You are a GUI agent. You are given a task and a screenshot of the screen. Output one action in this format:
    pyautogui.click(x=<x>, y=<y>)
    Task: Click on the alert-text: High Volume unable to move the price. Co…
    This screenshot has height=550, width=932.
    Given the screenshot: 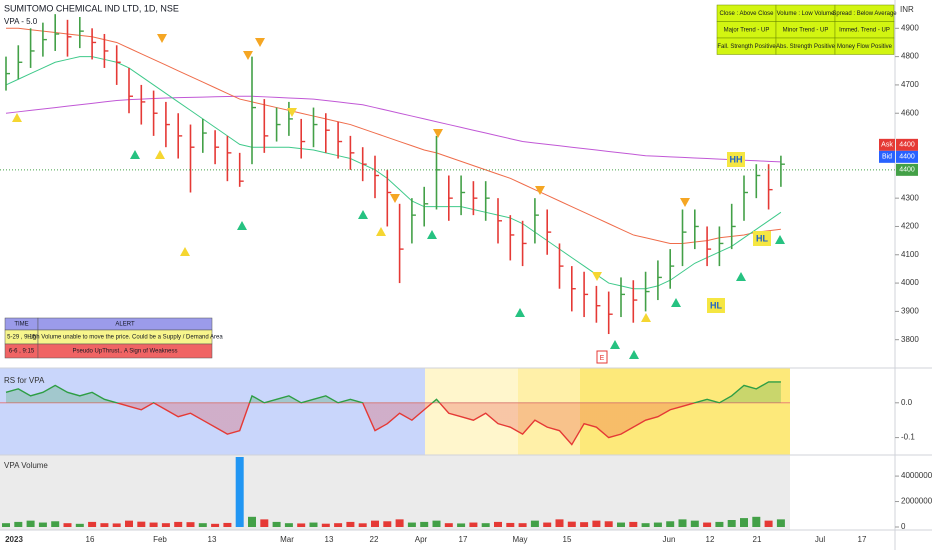 What is the action you would take?
    pyautogui.click(x=125, y=338)
    